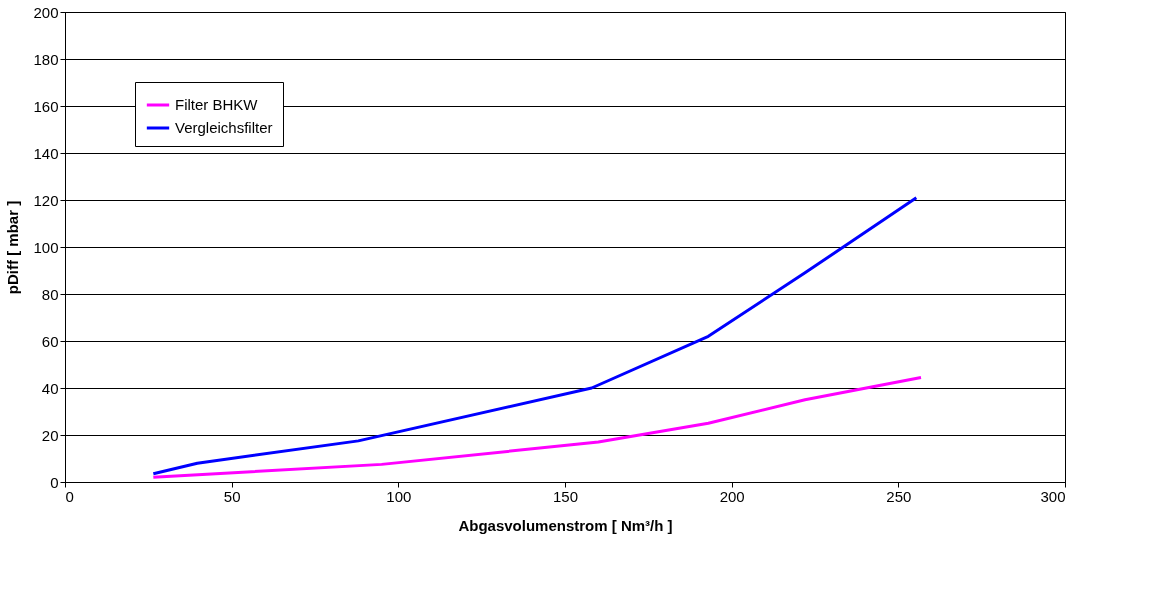 This screenshot has width=1153, height=593. What do you see at coordinates (50, 294) in the screenshot?
I see `y-tick-label: 80` at bounding box center [50, 294].